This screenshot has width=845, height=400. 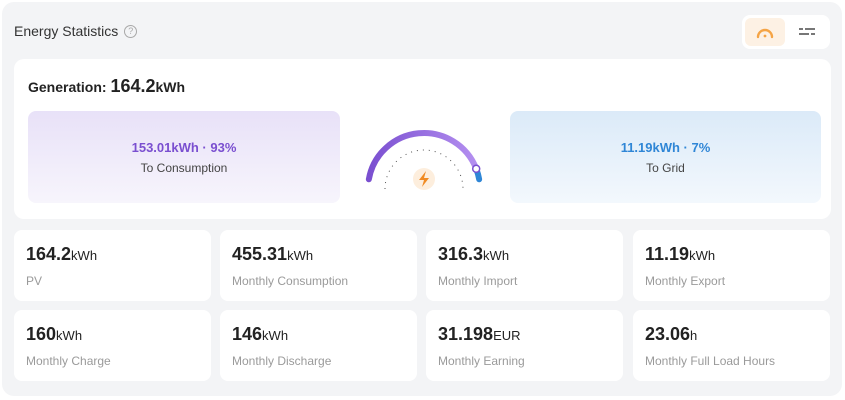 What do you see at coordinates (318, 334) in the screenshot?
I see `stat-value: 146kWh` at bounding box center [318, 334].